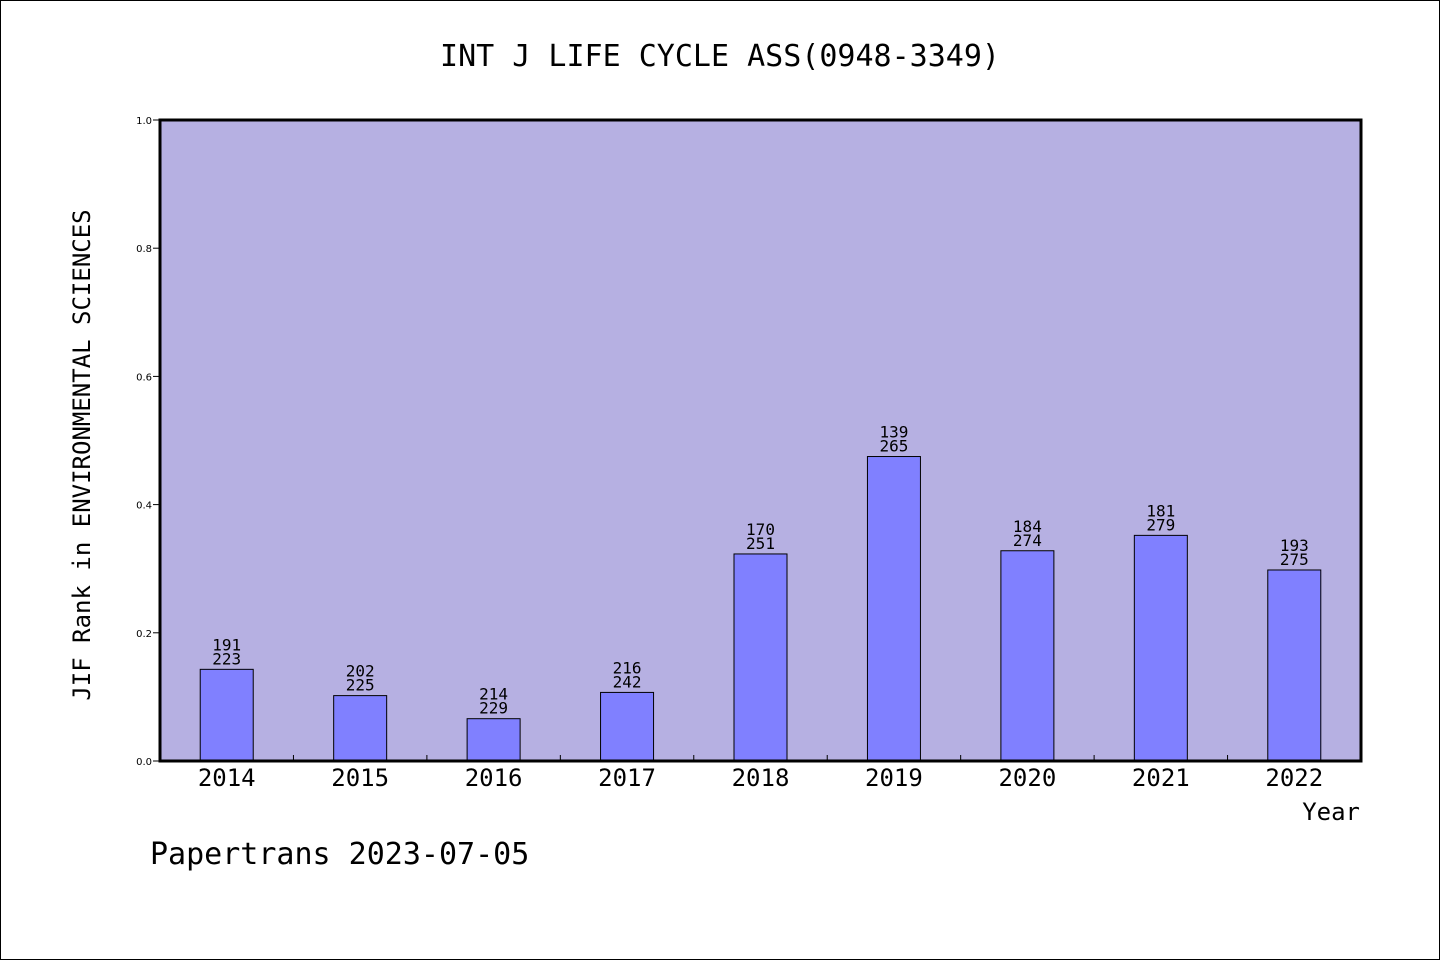 The width and height of the screenshot is (1440, 960). Describe the element at coordinates (339, 854) in the screenshot. I see `footer-text: Papertrans 2023-07-05` at that location.